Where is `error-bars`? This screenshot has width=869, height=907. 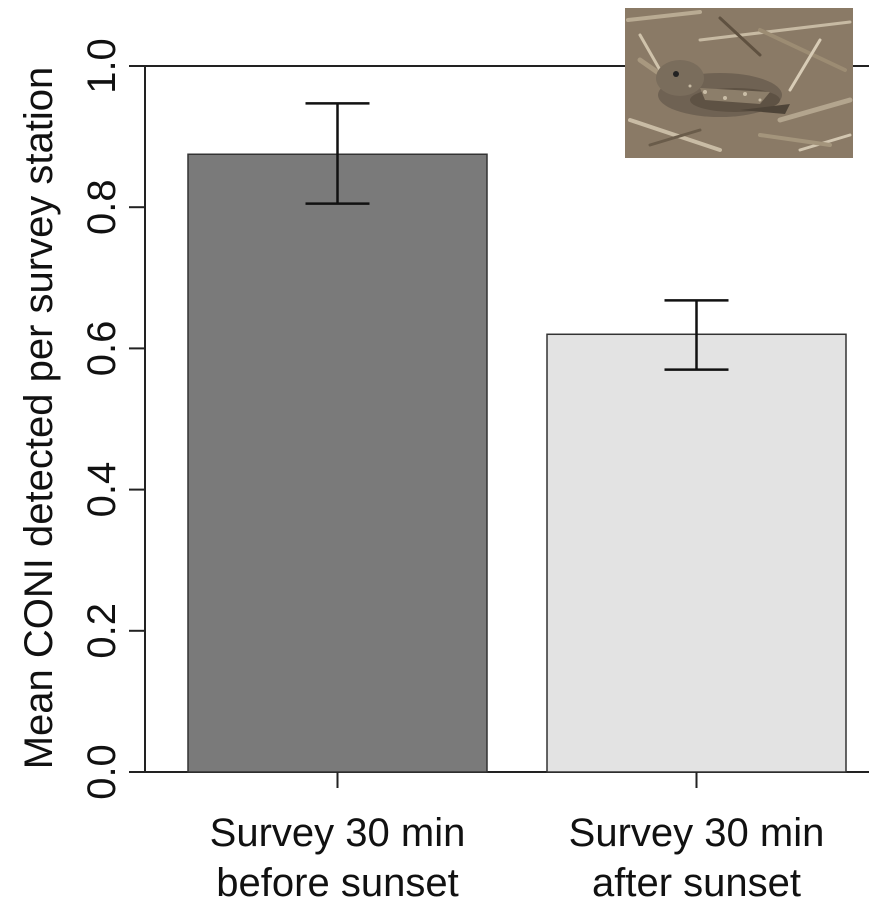
error-bars is located at coordinates (517, 236).